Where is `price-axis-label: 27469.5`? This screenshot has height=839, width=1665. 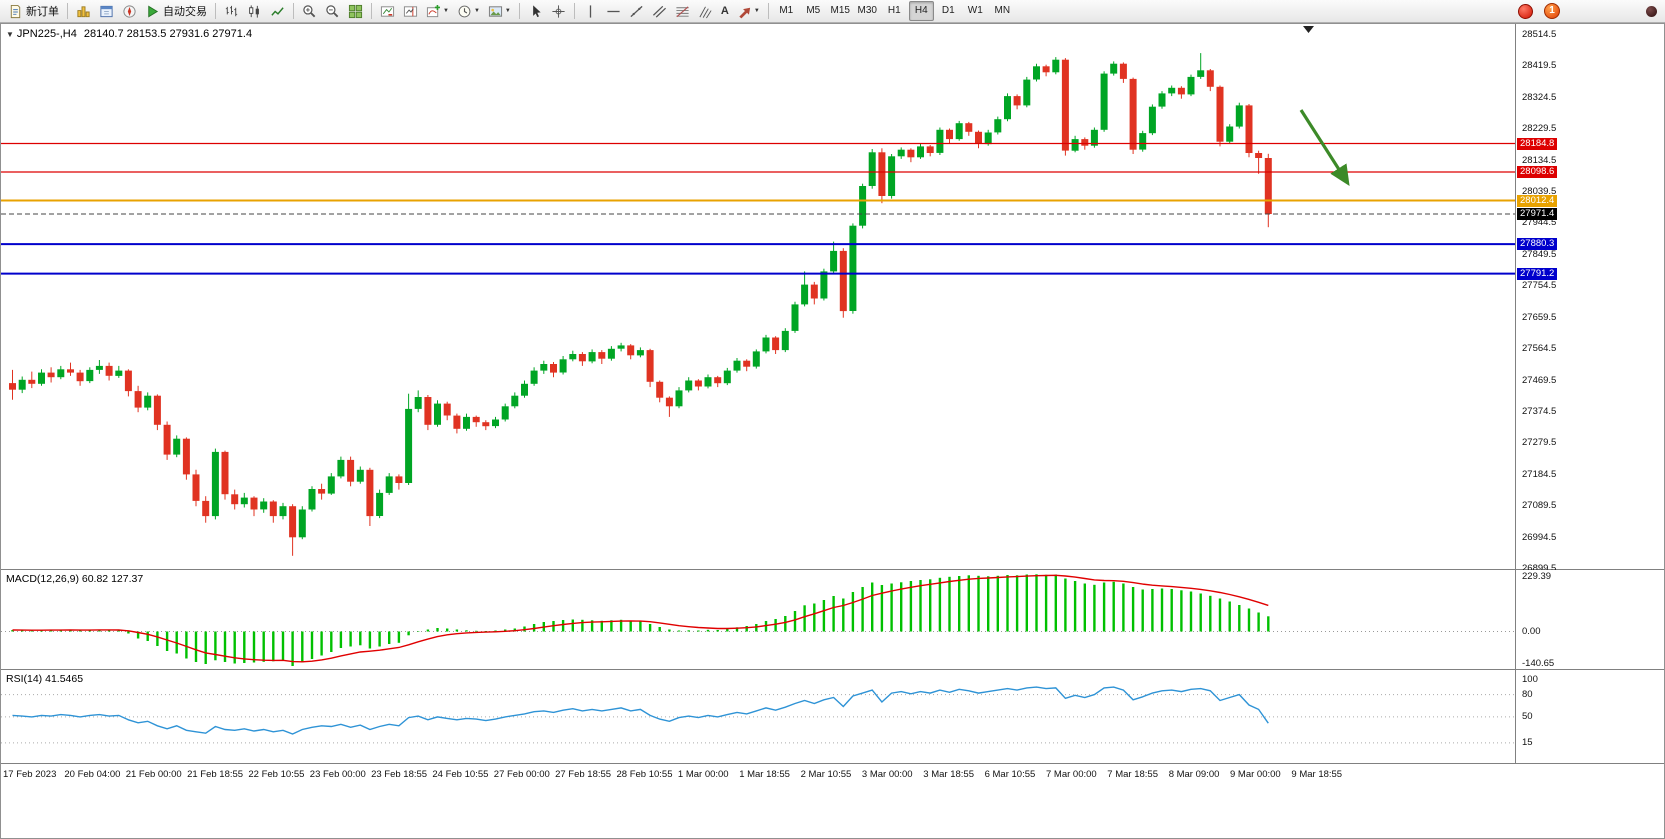 price-axis-label: 27469.5 is located at coordinates (1539, 380).